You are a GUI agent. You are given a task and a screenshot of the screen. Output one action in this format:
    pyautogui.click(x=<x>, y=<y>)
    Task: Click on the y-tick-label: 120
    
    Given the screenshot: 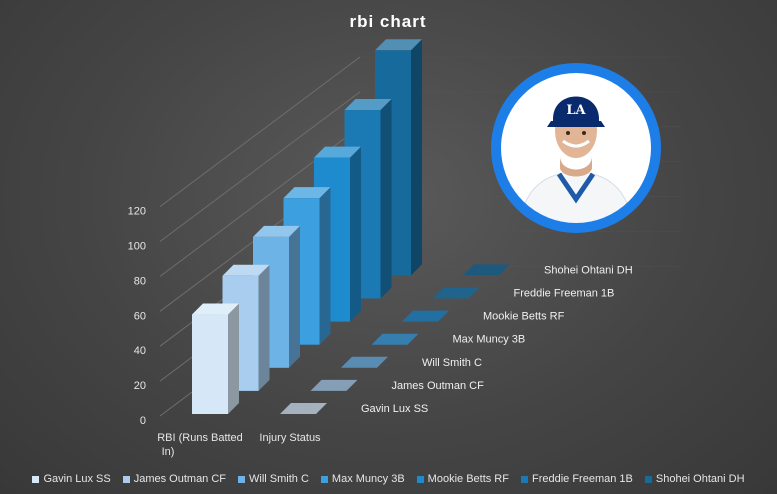 What is the action you would take?
    pyautogui.click(x=137, y=212)
    